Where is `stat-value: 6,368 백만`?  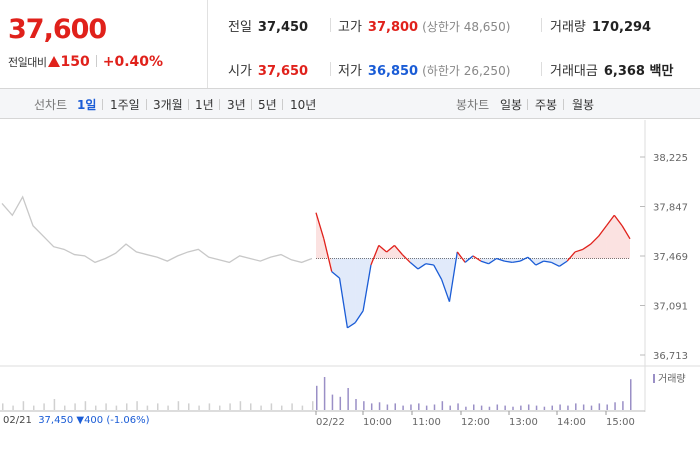 stat-value: 6,368 백만 is located at coordinates (638, 71).